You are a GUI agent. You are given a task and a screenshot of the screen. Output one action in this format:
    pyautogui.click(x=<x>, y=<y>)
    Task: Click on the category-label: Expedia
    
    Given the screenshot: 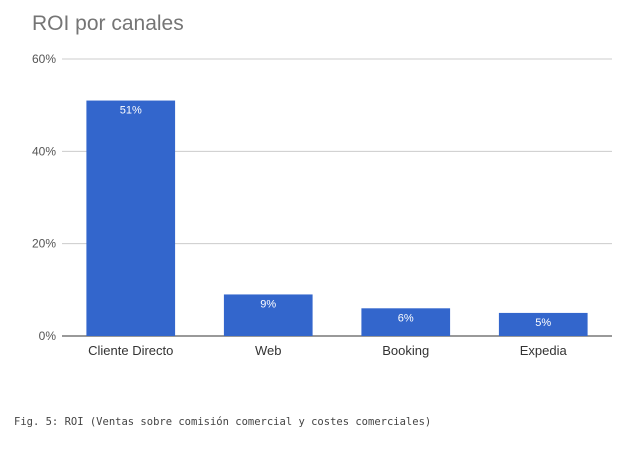 What is the action you would take?
    pyautogui.click(x=544, y=350)
    